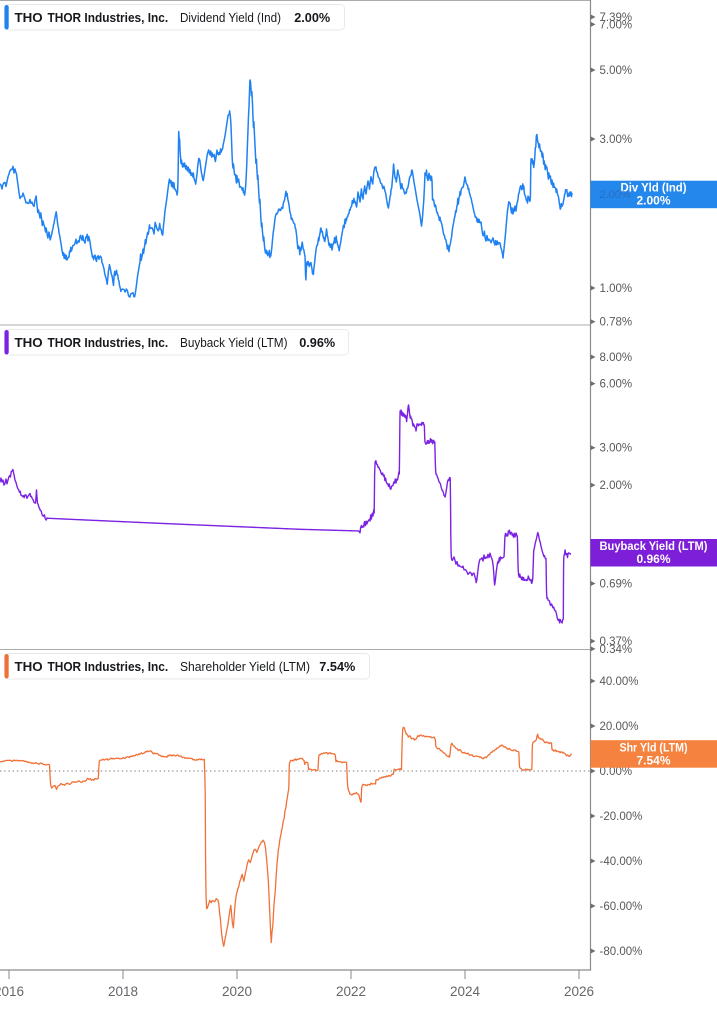 This screenshot has height=1010, width=717. I want to click on svg-text: 8.00%, so click(616, 358).